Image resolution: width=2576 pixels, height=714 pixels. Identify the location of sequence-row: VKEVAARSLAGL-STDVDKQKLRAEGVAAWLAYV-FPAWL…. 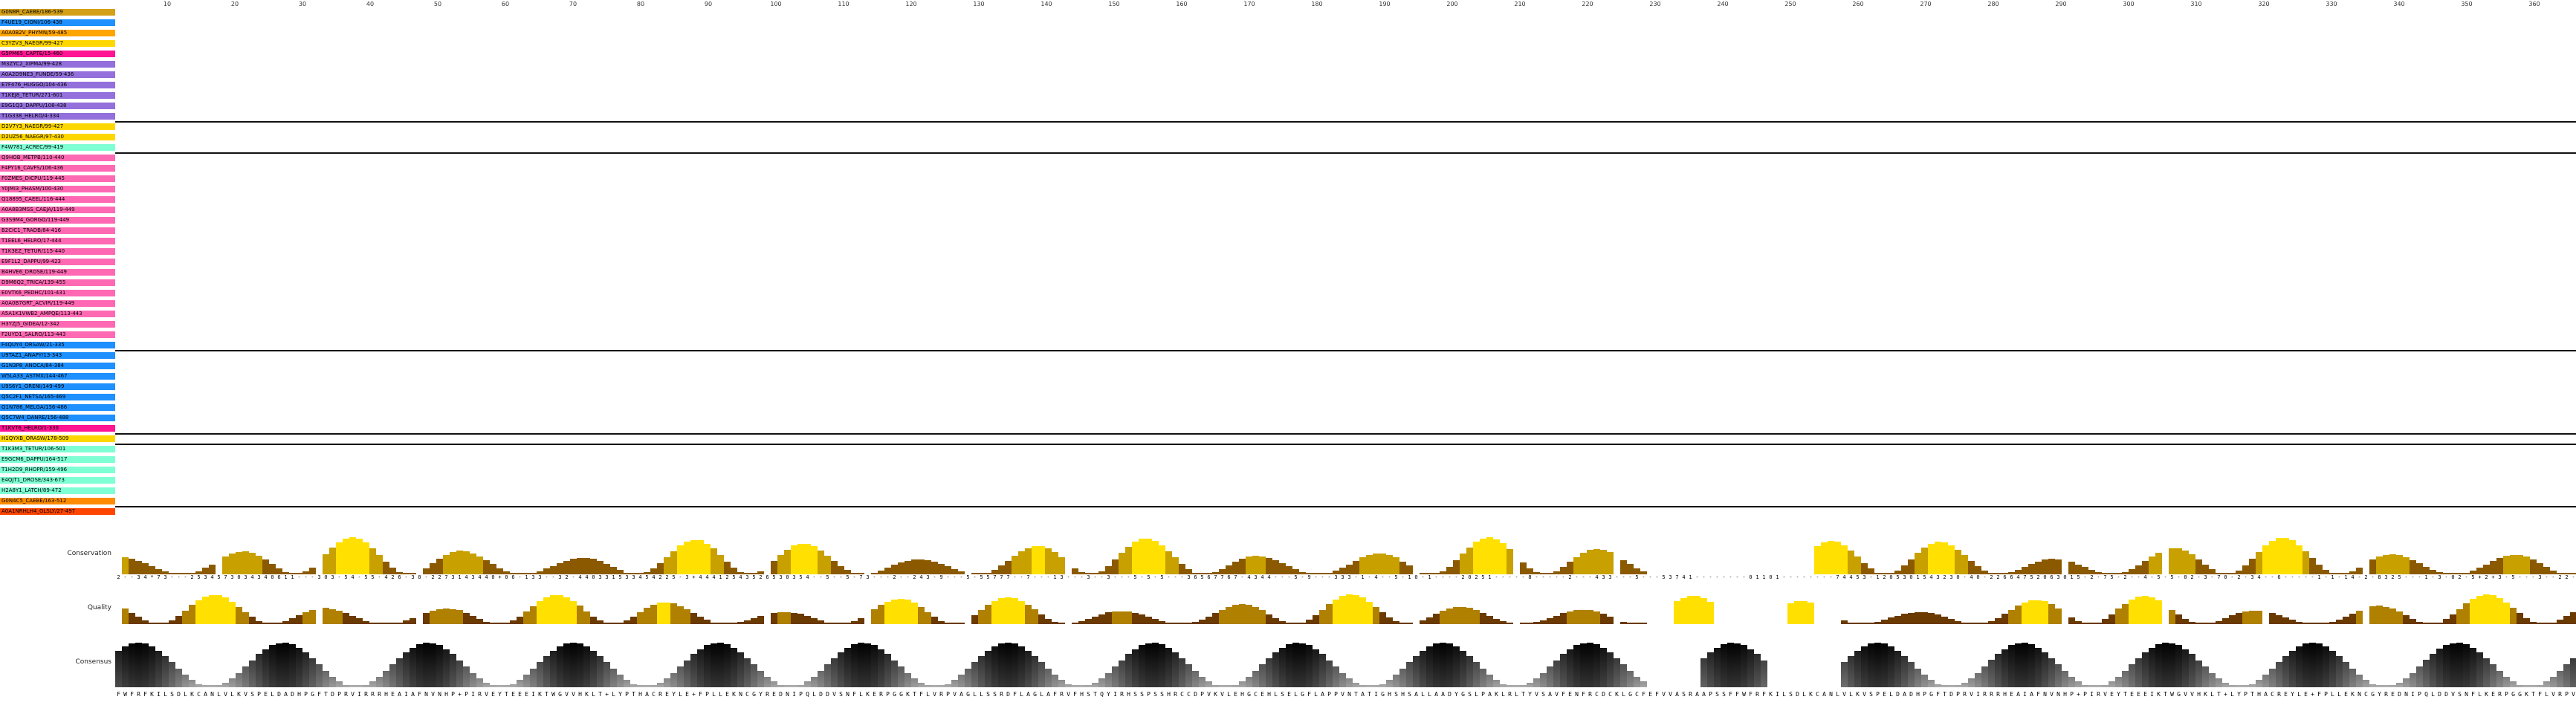
(1346, 304).